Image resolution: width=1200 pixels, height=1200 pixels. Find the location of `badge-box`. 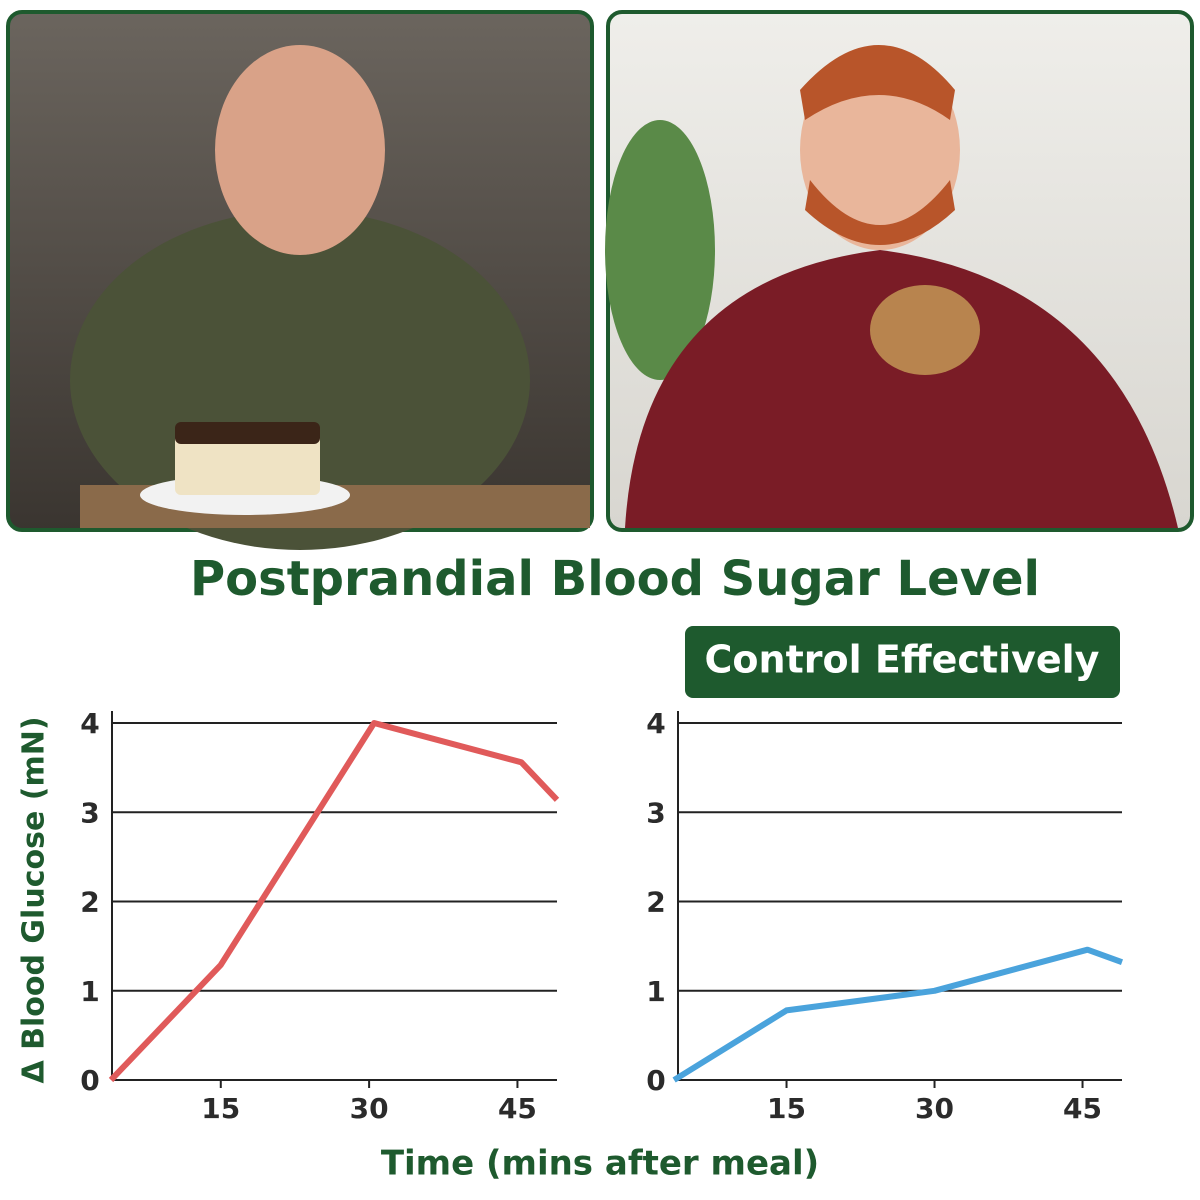

badge-box is located at coordinates (902, 662).